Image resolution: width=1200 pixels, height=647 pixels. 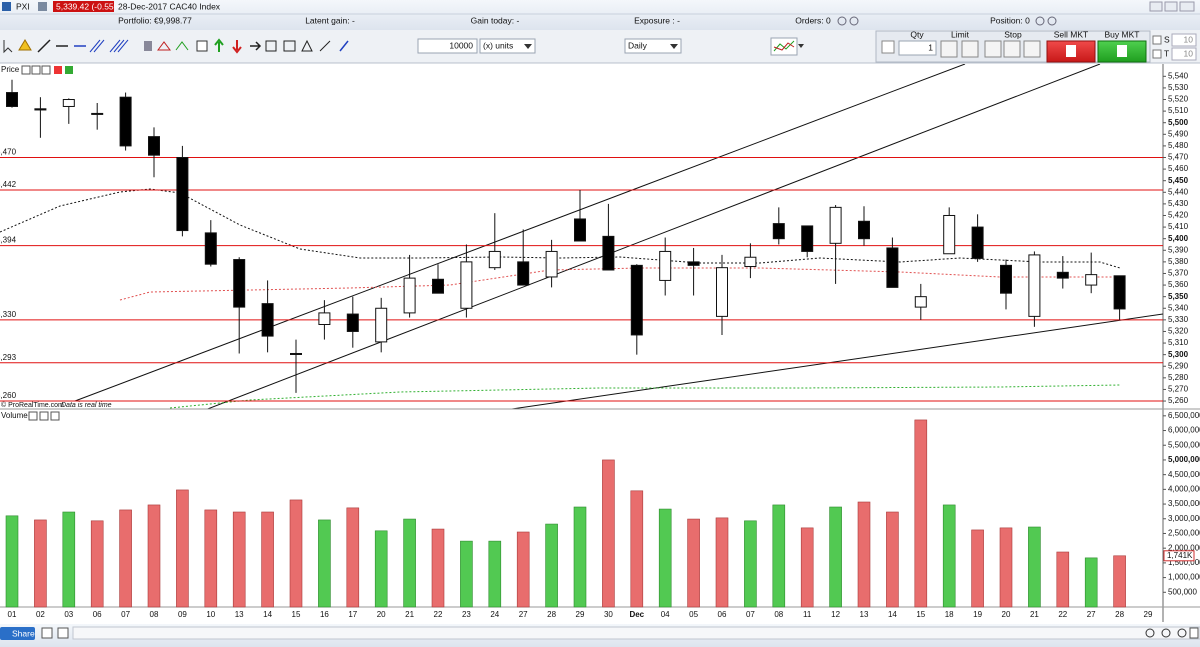 I want to click on limit-sell, so click(x=970, y=49).